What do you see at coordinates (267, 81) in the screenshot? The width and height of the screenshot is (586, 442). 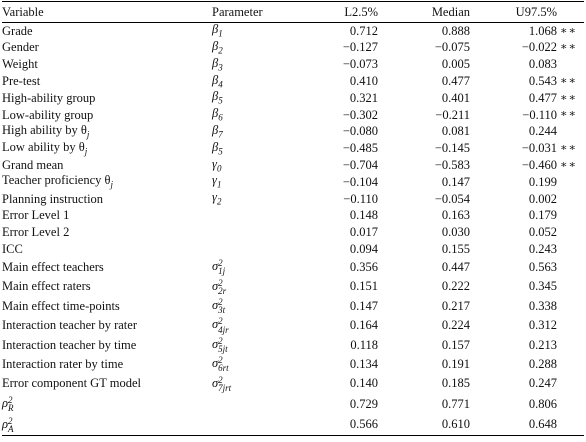 I see `parameter-cell: β4` at bounding box center [267, 81].